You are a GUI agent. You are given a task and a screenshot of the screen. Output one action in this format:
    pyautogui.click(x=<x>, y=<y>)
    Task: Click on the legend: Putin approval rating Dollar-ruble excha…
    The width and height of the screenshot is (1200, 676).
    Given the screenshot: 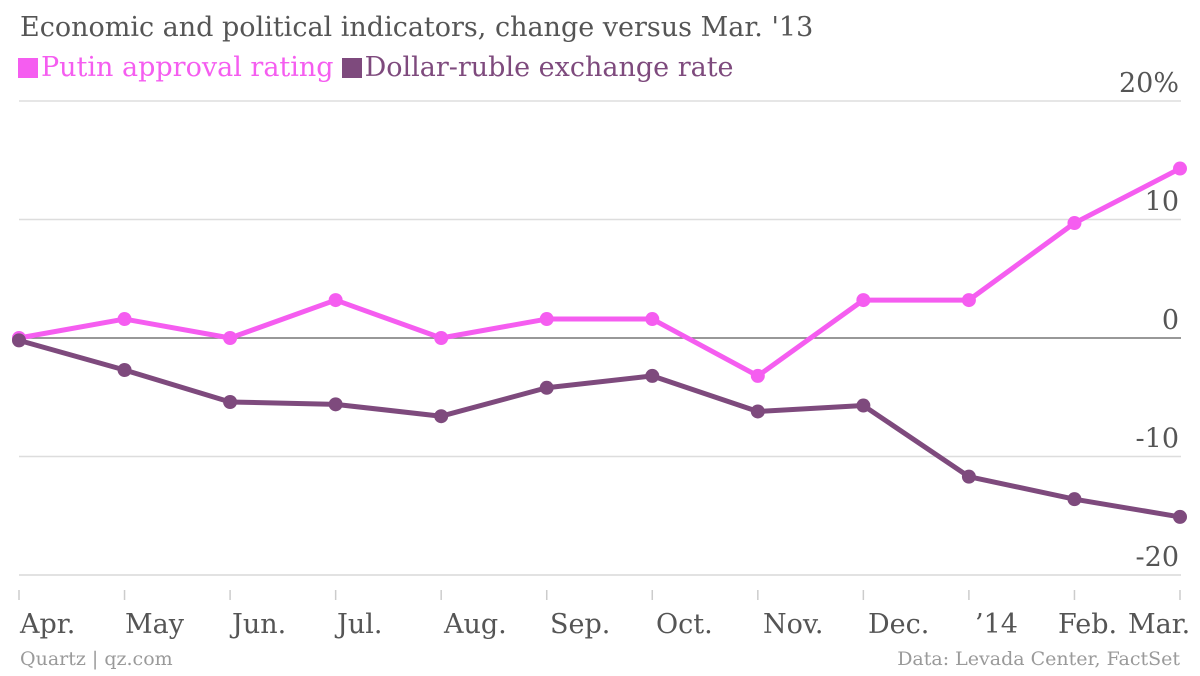 What is the action you would take?
    pyautogui.click(x=380, y=67)
    